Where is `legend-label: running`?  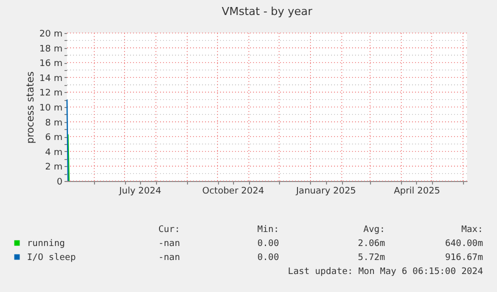
legend-label: running is located at coordinates (46, 244).